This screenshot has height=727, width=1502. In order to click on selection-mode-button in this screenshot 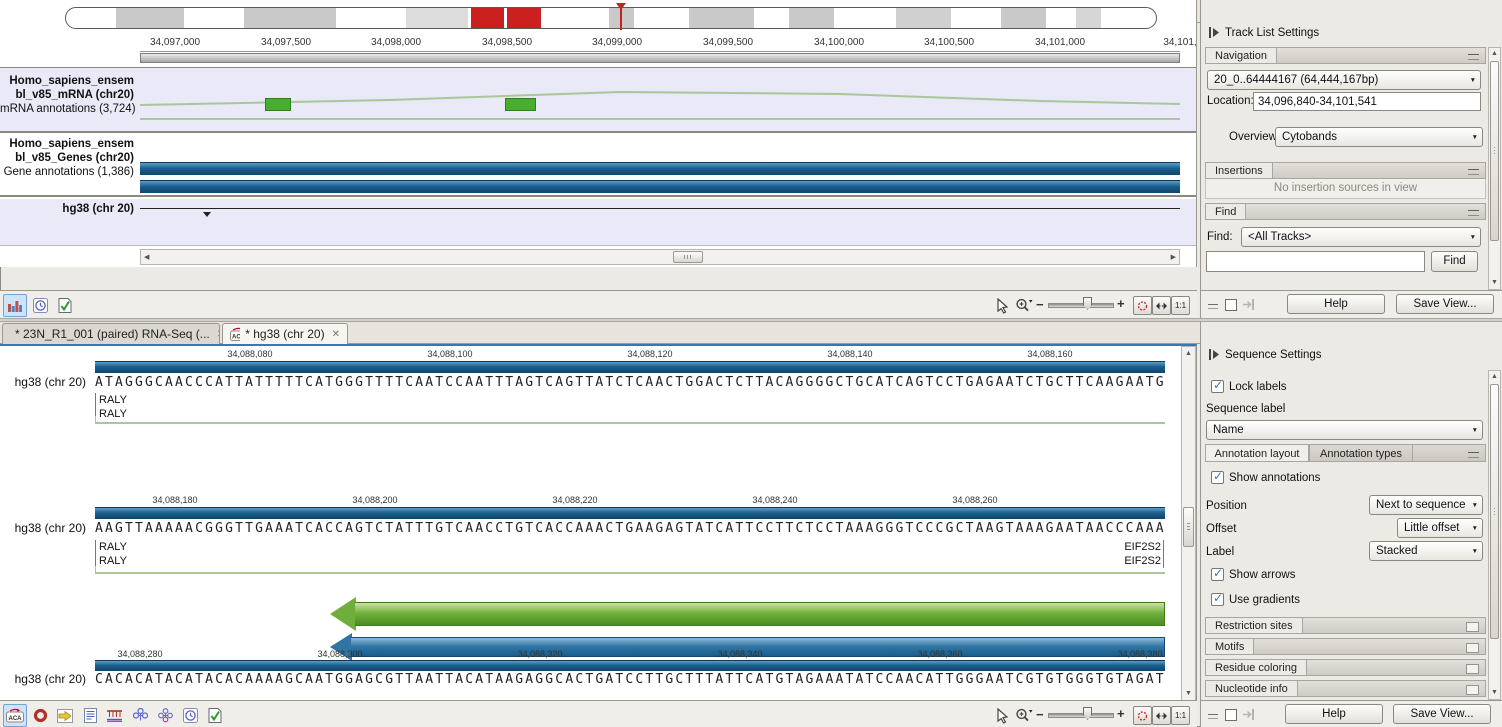, I will do `click(1002, 715)`.